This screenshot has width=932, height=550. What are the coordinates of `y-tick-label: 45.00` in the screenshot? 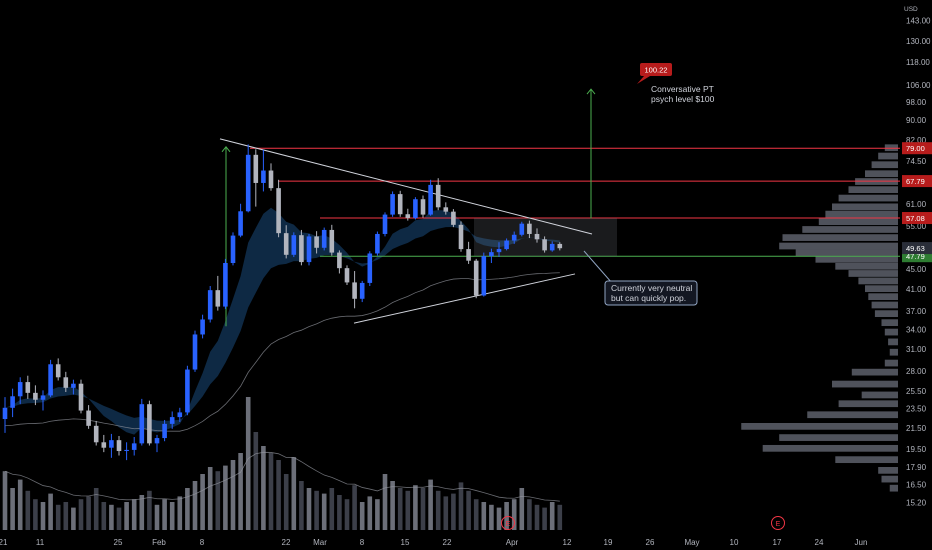 It's located at (916, 269).